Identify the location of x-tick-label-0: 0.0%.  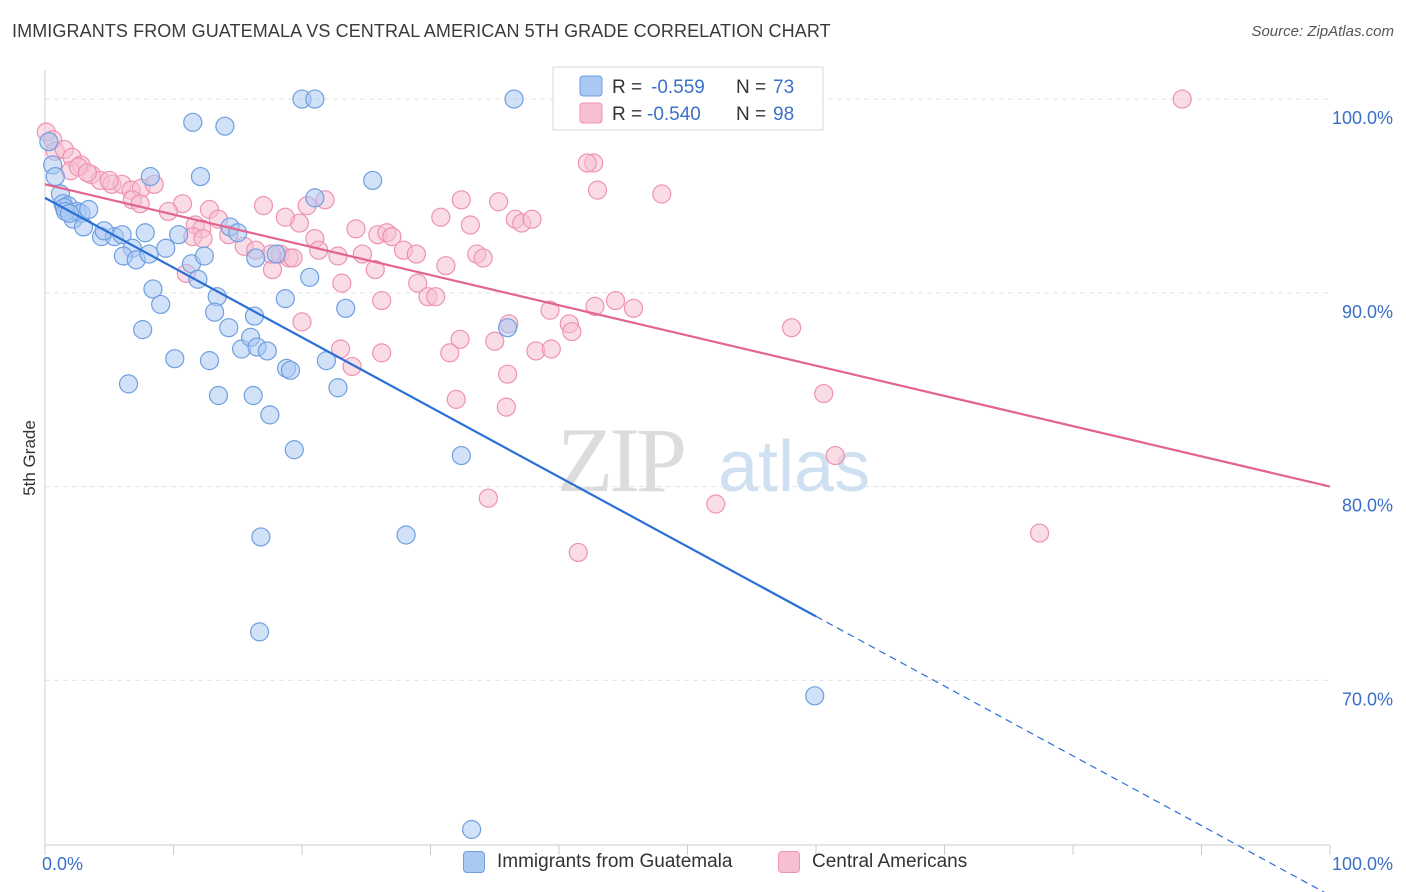
(62, 864).